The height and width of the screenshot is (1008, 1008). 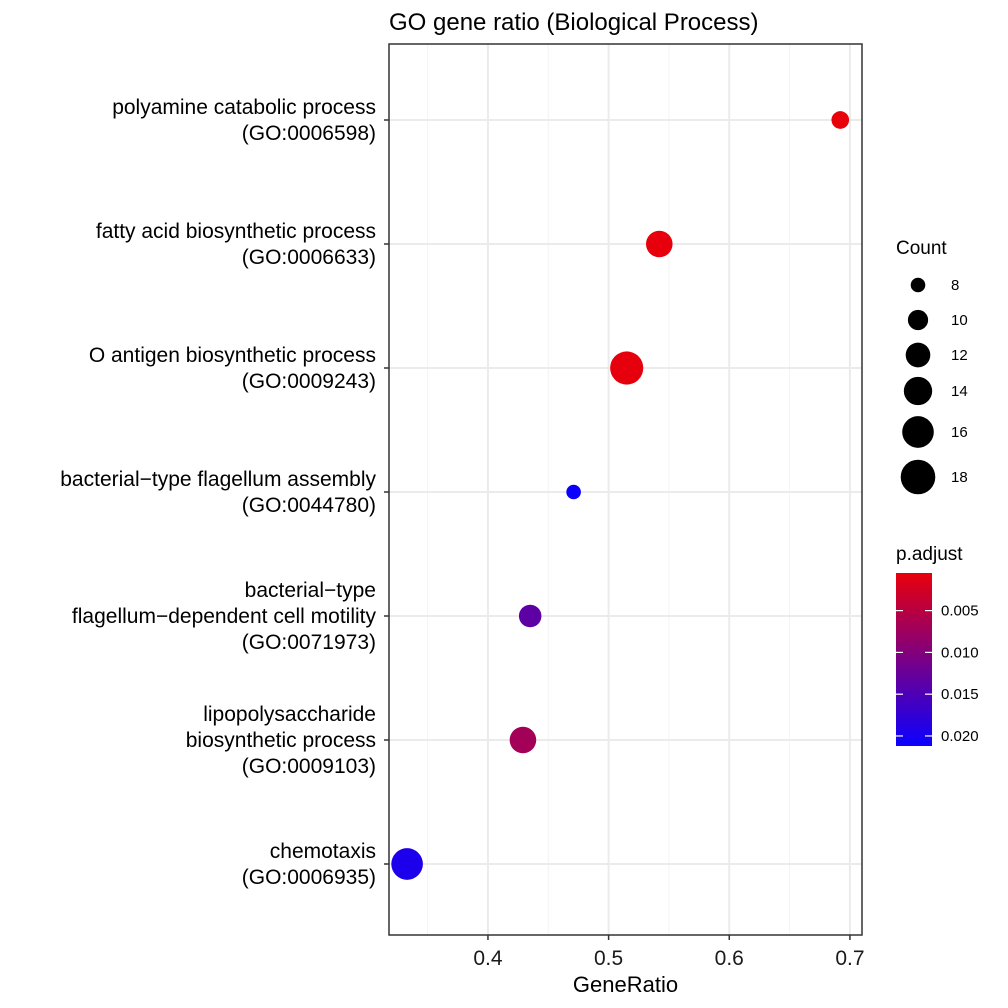 What do you see at coordinates (574, 22) in the screenshot?
I see `chart-title: GO gene ratio (Biological Process)` at bounding box center [574, 22].